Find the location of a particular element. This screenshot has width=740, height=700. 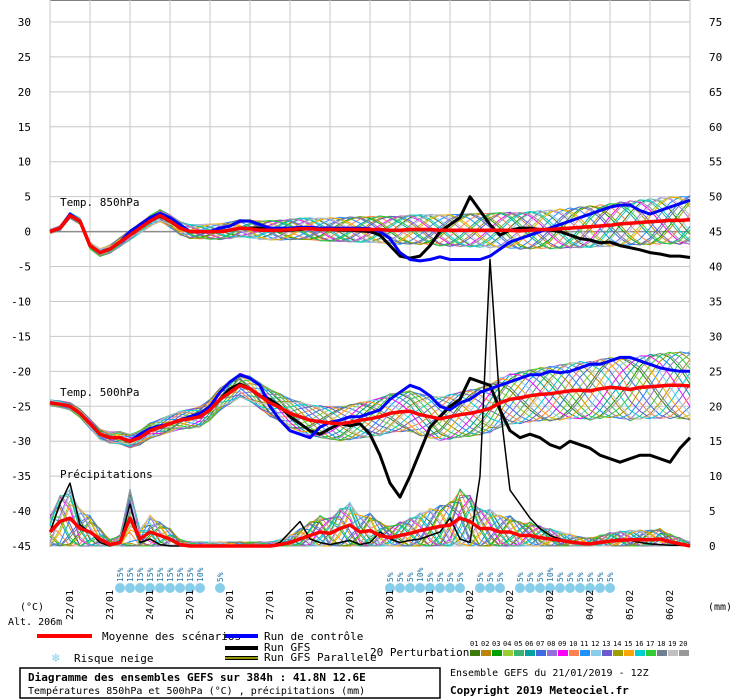

perturbation-number: 13 is located at coordinates (606, 644).